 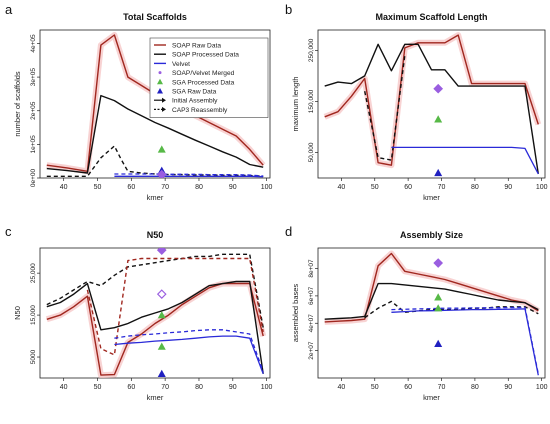 I want to click on panel-title: Total Scaffolds, so click(x=155, y=17).